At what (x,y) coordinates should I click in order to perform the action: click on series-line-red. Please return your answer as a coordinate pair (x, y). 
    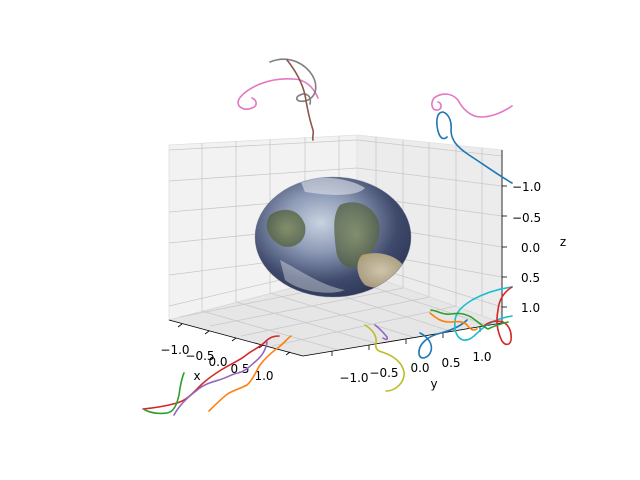
    Looking at the image, I should click on (498, 316).